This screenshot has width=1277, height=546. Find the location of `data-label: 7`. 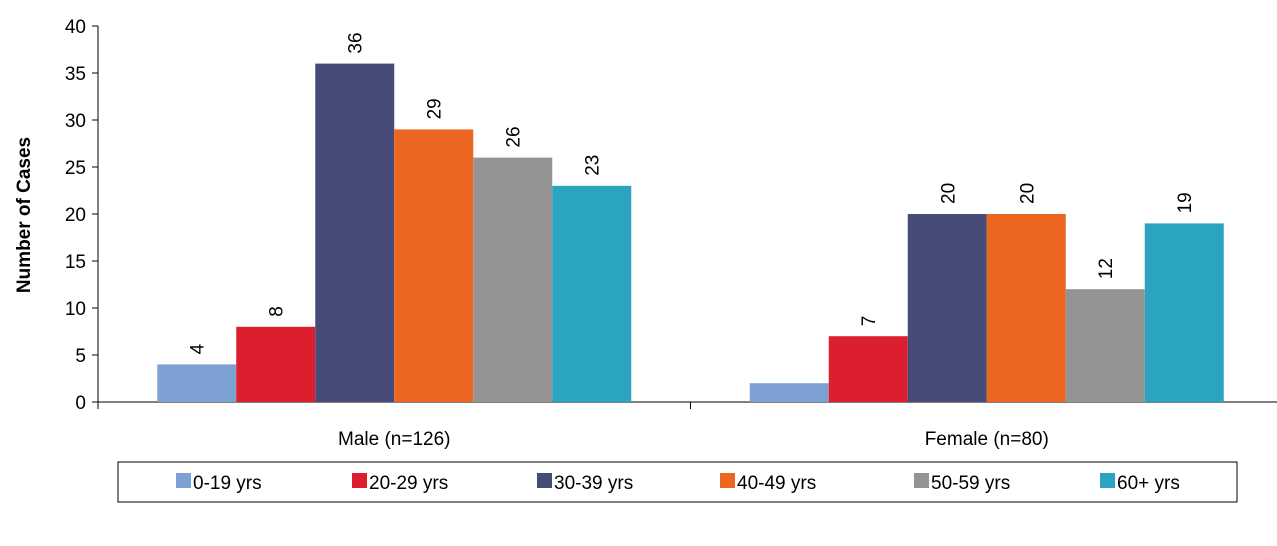

data-label: 7 is located at coordinates (869, 321).